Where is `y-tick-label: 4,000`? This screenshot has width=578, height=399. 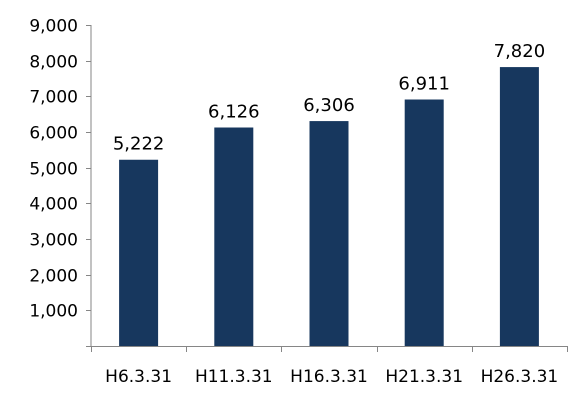 y-tick-label: 4,000 is located at coordinates (53, 205).